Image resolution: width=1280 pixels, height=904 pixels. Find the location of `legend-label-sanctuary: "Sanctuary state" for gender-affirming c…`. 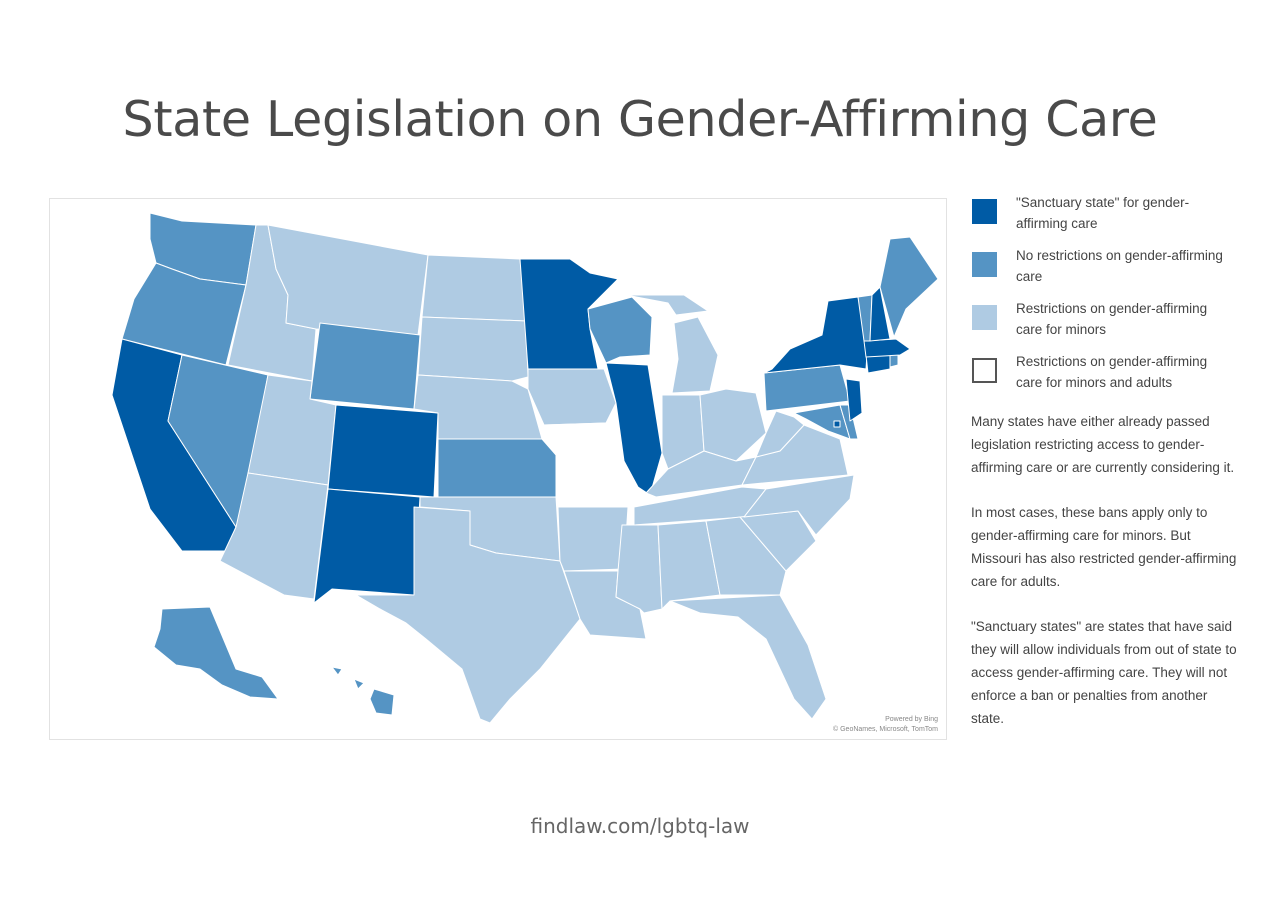

legend-label-sanctuary: "Sanctuary state" for gender-affirming c… is located at coordinates (1103, 213).